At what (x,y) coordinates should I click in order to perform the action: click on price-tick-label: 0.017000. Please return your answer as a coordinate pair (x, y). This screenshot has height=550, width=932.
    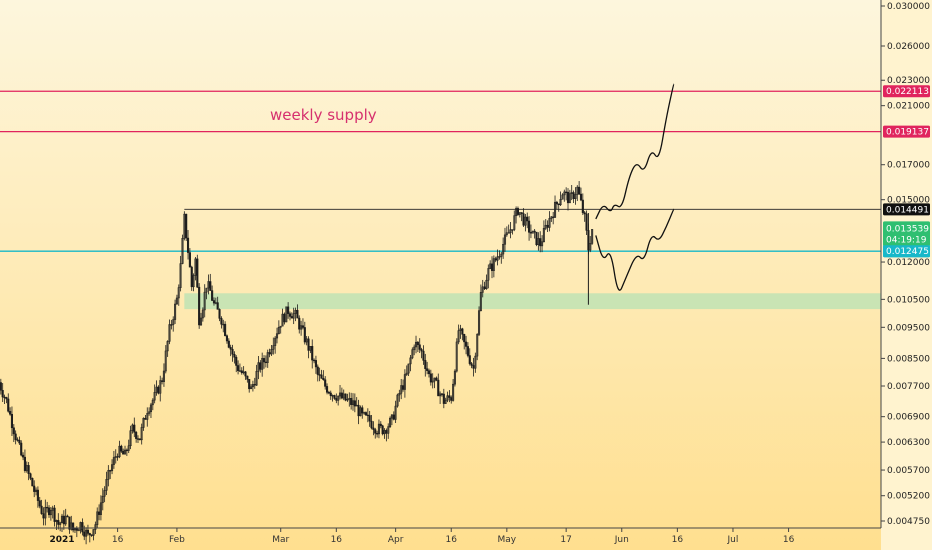
    Looking at the image, I should click on (908, 166).